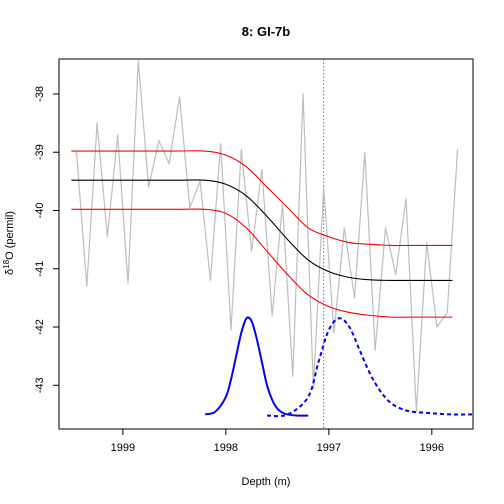  I want to click on x-axis-label: Depth (m), so click(266, 482).